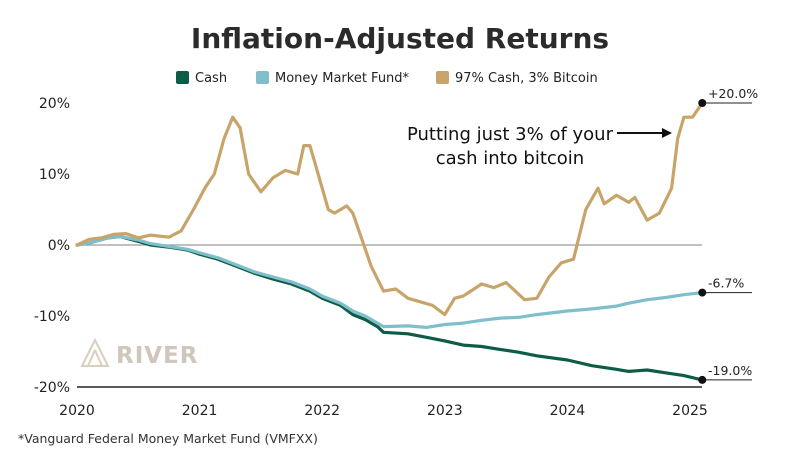 This screenshot has width=800, height=463. I want to click on x-tick-label: 2020, so click(77, 411).